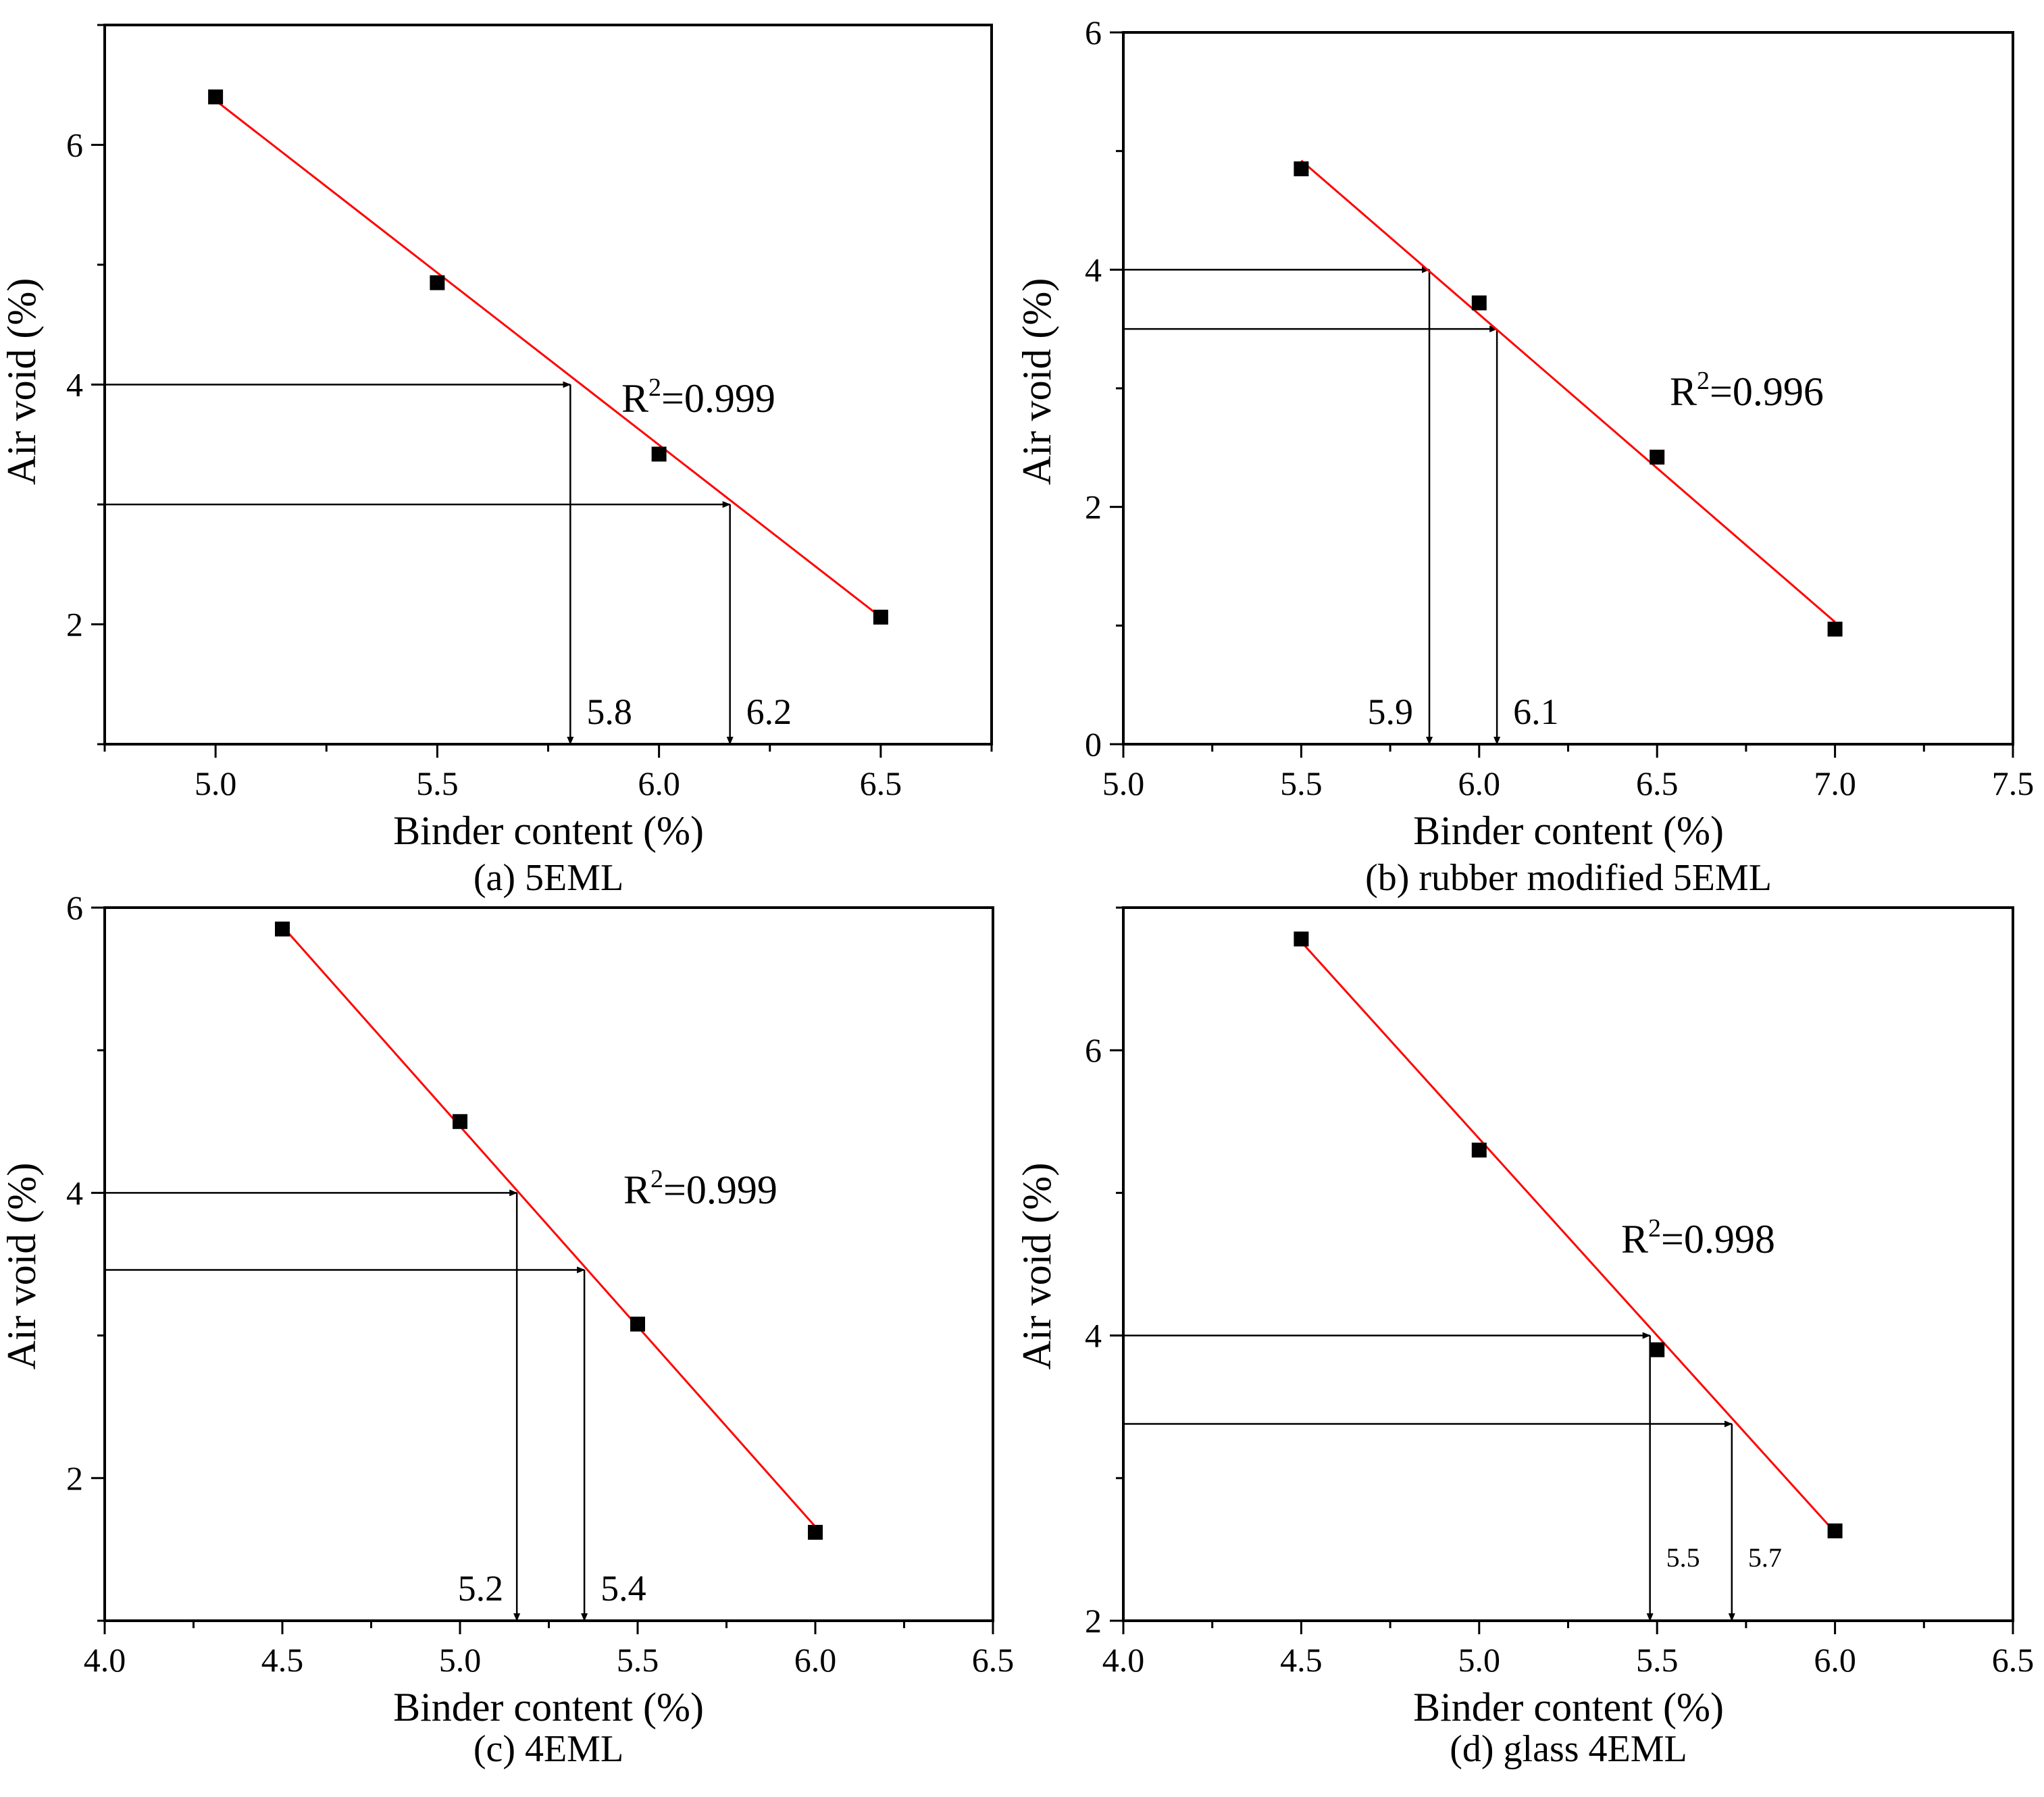  What do you see at coordinates (1093, 744) in the screenshot?
I see `y-tick-label: 0` at bounding box center [1093, 744].